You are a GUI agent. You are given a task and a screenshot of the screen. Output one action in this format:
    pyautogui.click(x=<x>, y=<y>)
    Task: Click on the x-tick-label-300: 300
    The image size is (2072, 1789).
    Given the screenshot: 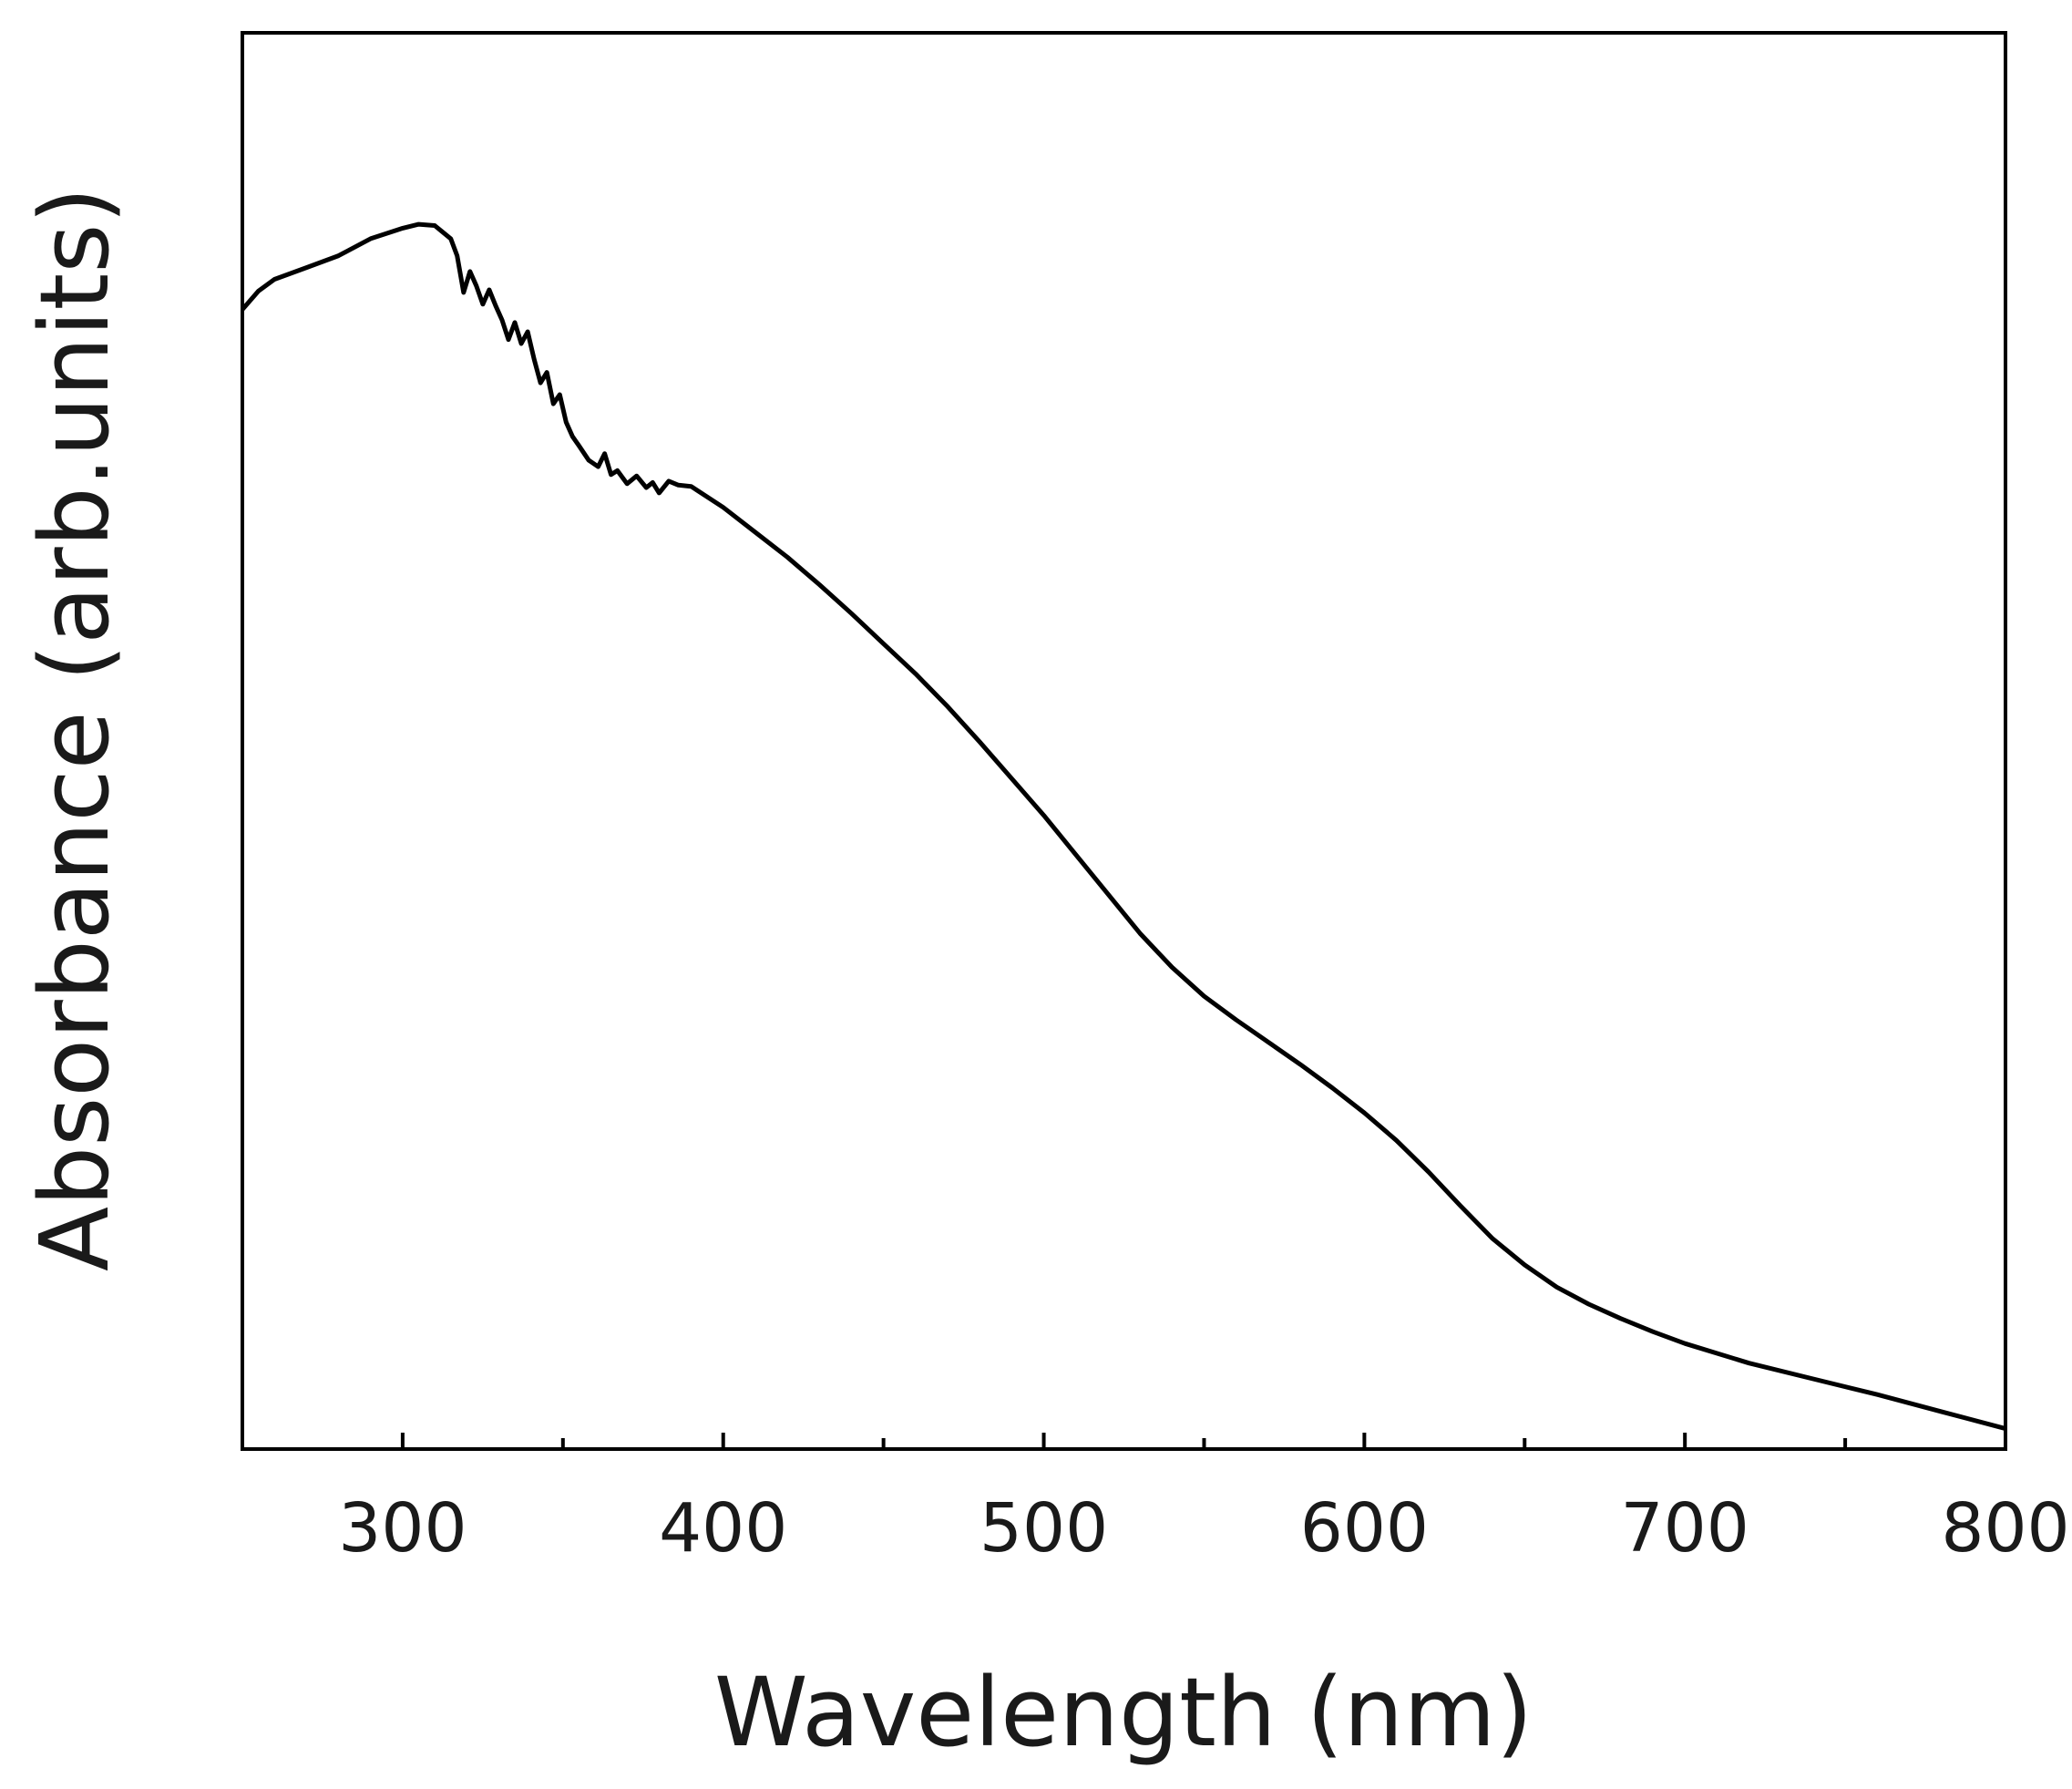 What is the action you would take?
    pyautogui.click(x=402, y=1528)
    